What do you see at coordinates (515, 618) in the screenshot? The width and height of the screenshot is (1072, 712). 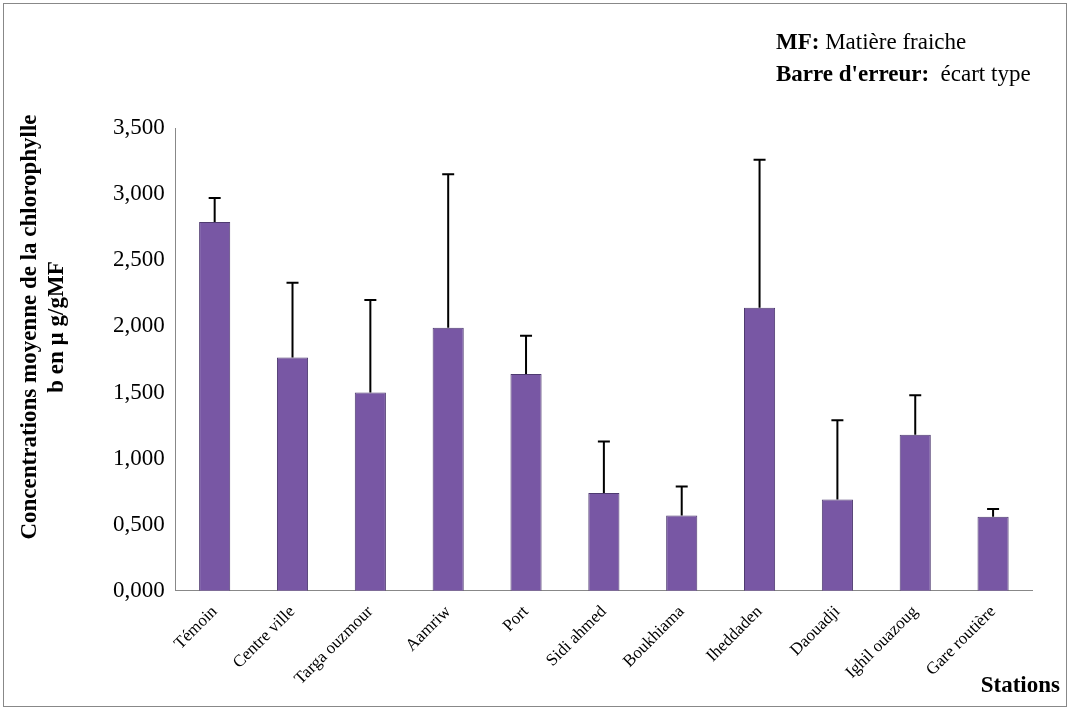 I see `x-tick-label: Port` at bounding box center [515, 618].